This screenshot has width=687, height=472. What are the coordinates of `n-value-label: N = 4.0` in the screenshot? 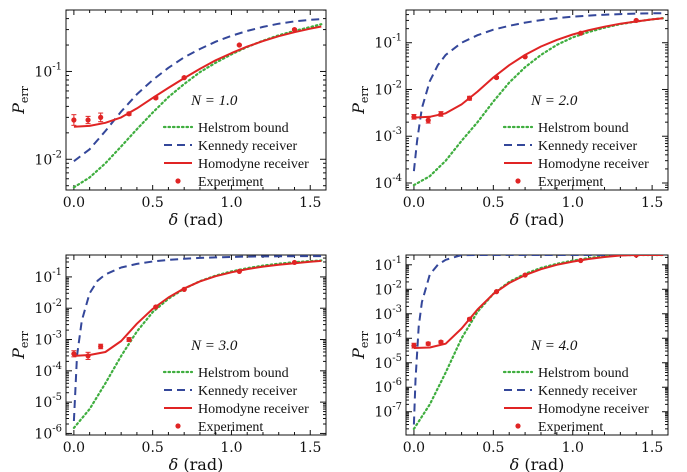 It's located at (554, 346).